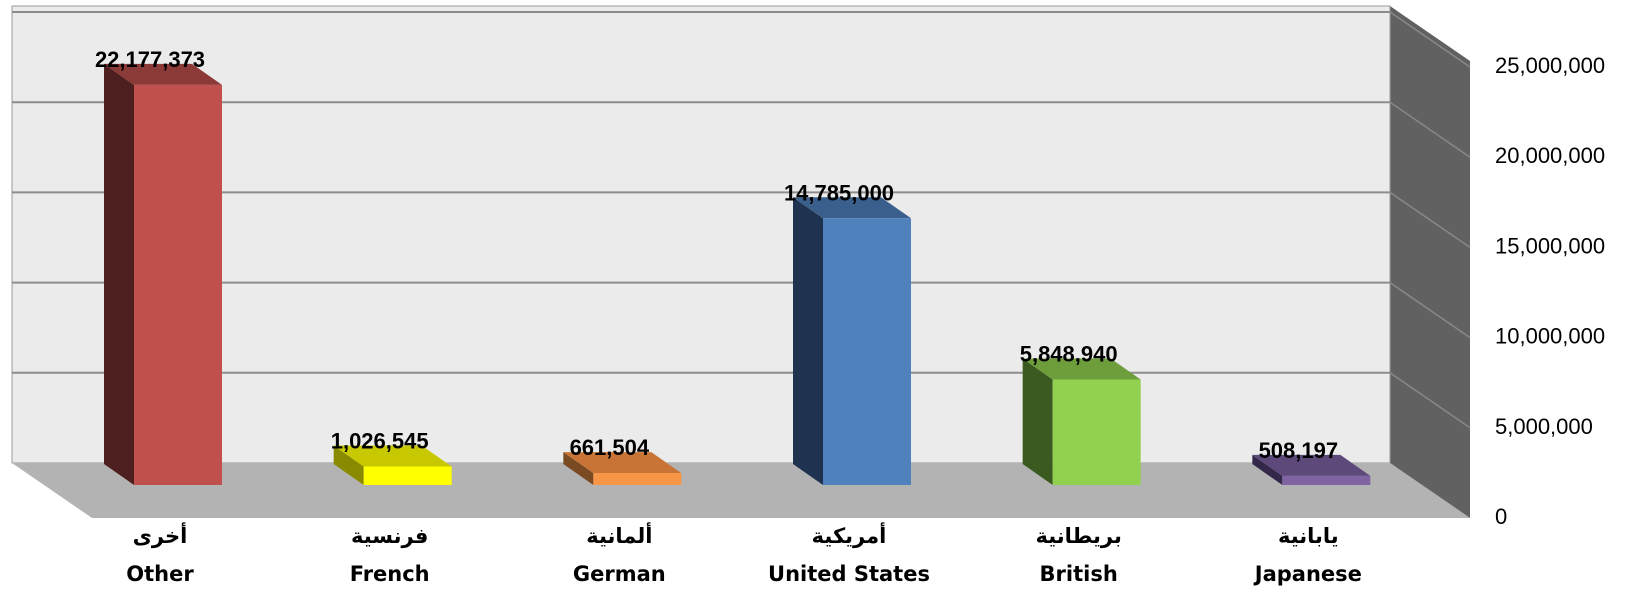  I want to click on value-label: 1,026,545, so click(380, 440).